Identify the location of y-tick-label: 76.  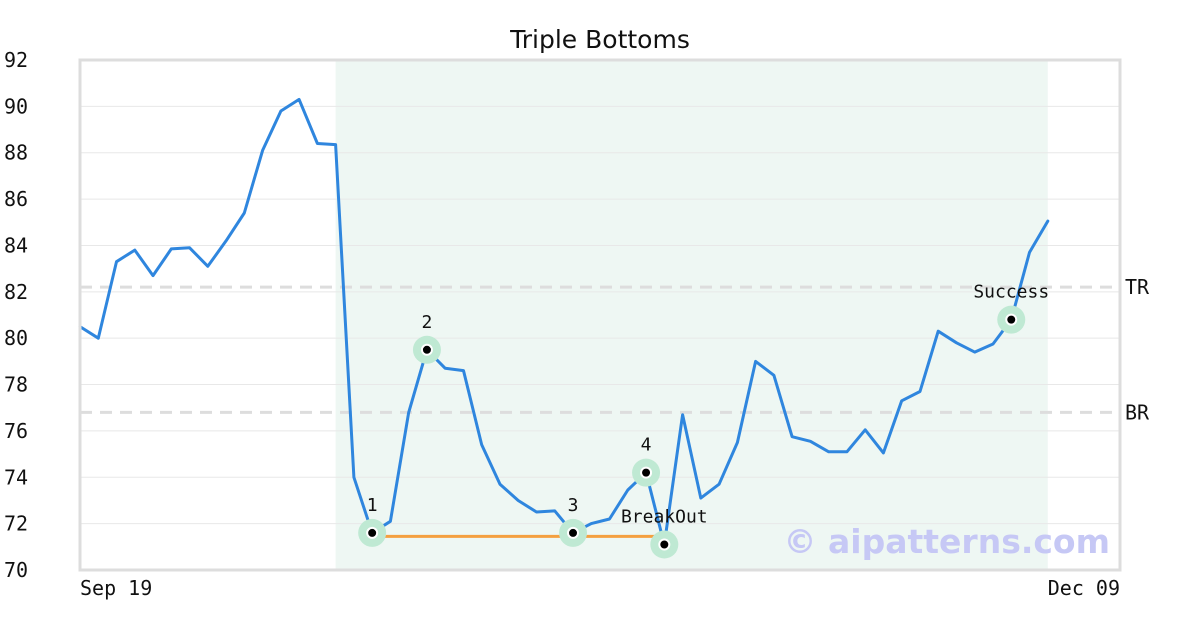
(16, 431).